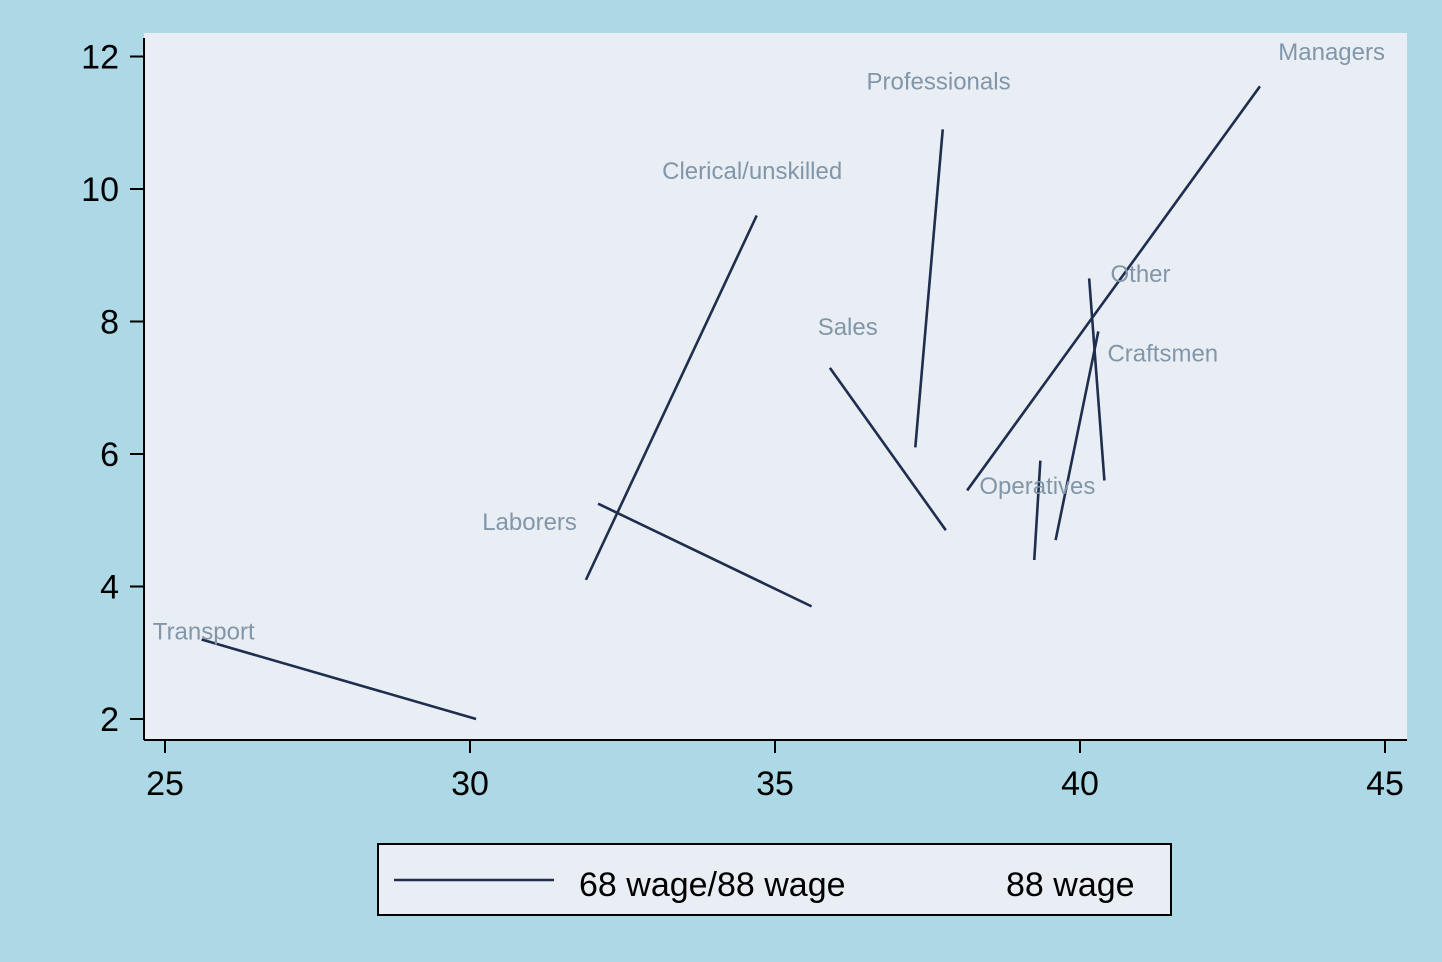  Describe the element at coordinates (939, 82) in the screenshot. I see `label-professionals: Professionals` at that location.